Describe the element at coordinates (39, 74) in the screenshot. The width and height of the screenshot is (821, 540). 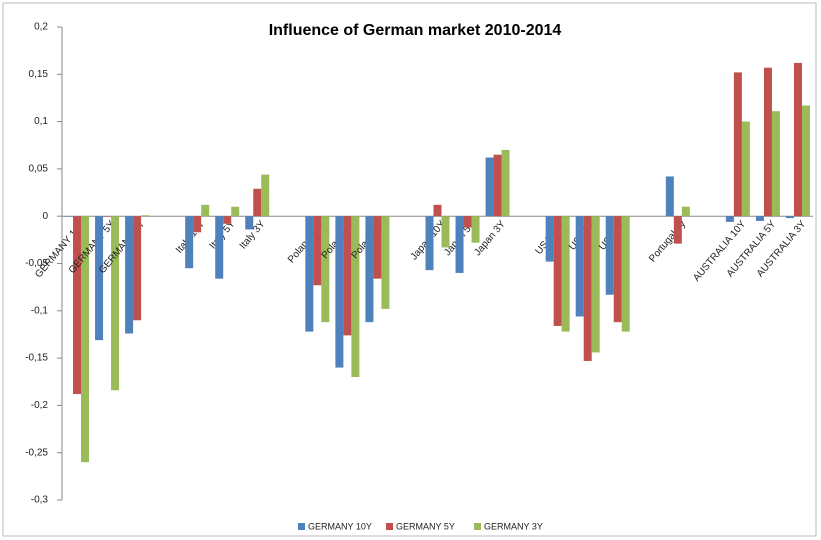
I see `y-tick-label: 0,15` at that location.